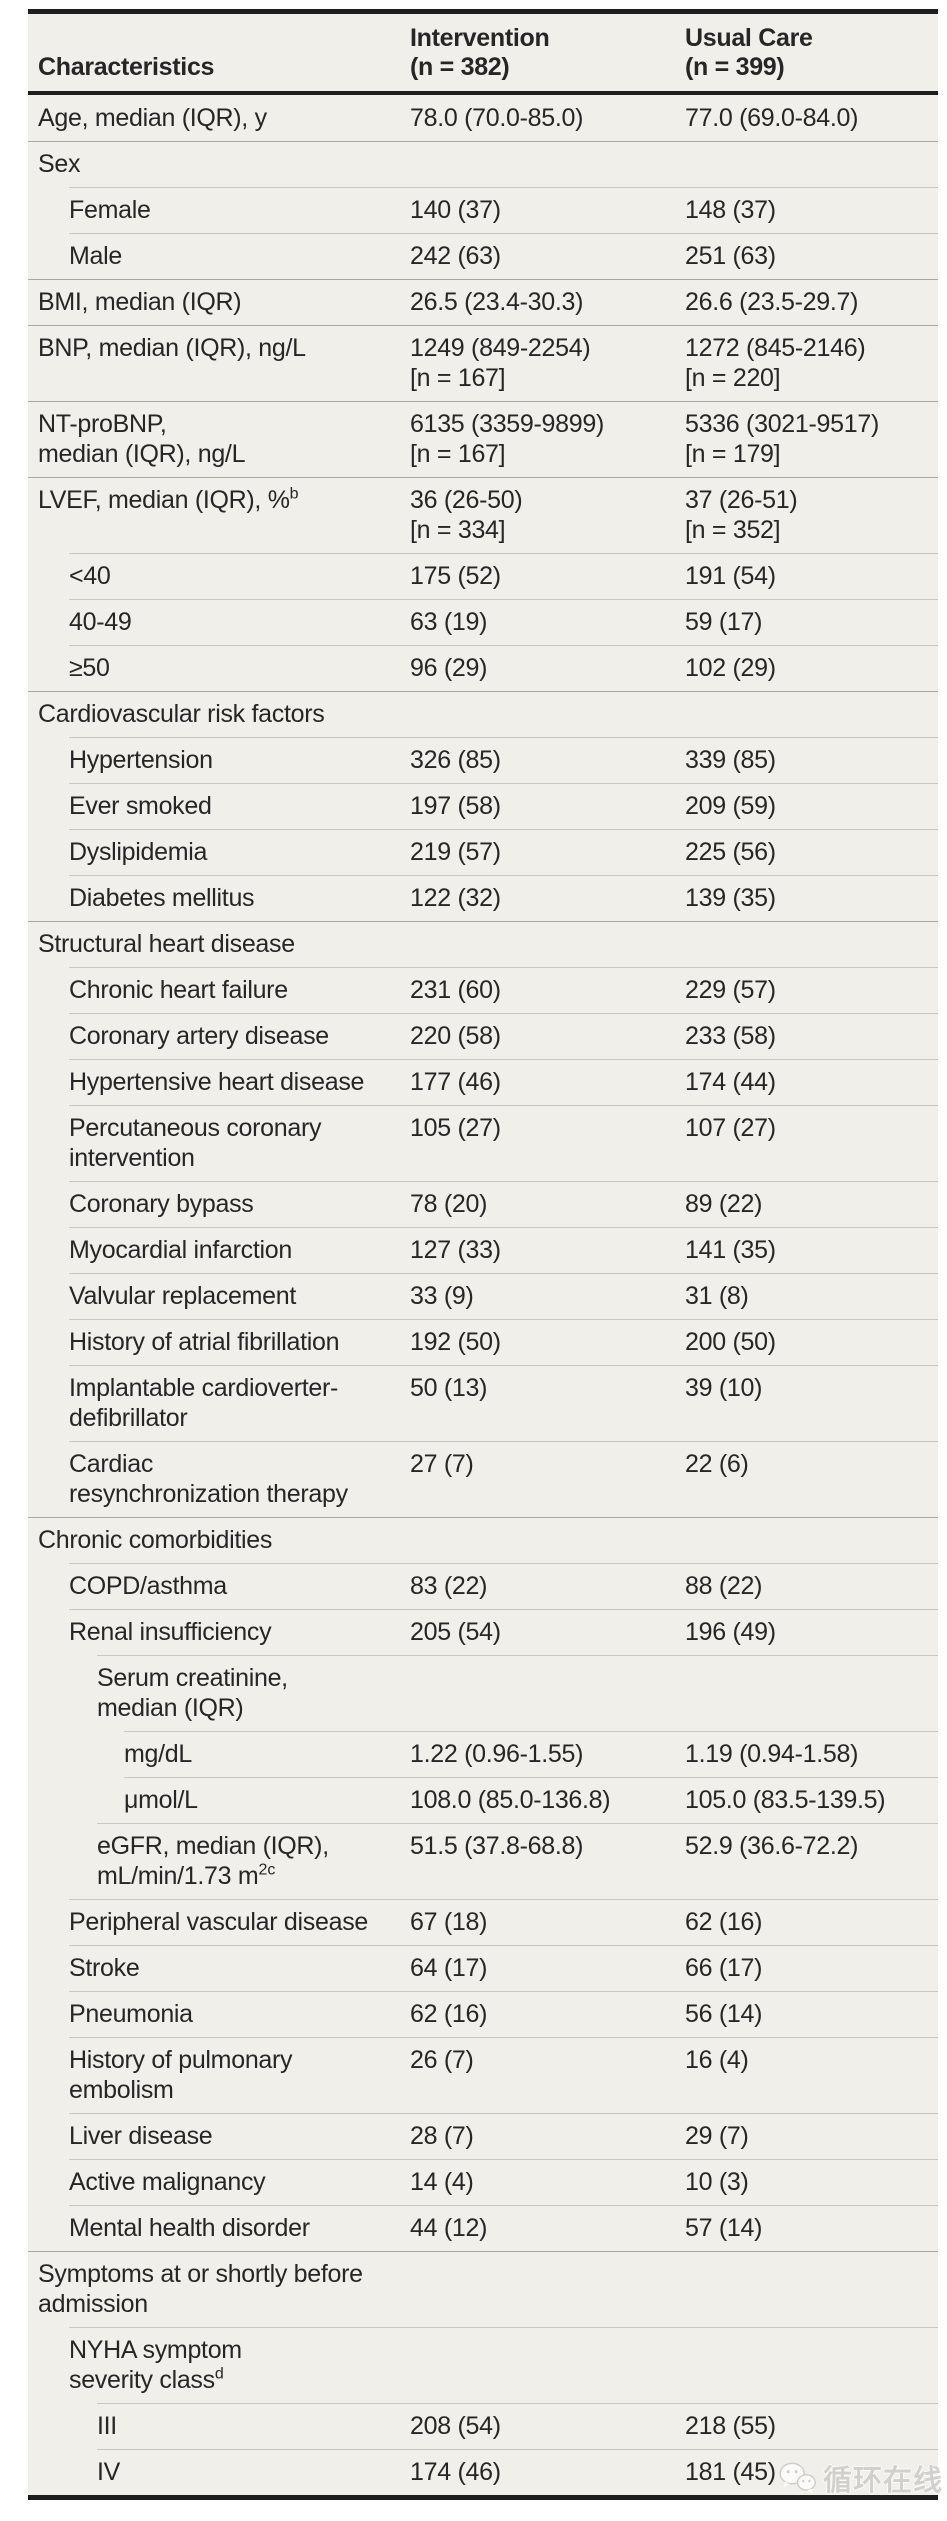 Image resolution: width=947 pixels, height=2521 pixels. I want to click on table-row: Dyslipidemia 219 (57) 225 (56), so click(483, 852).